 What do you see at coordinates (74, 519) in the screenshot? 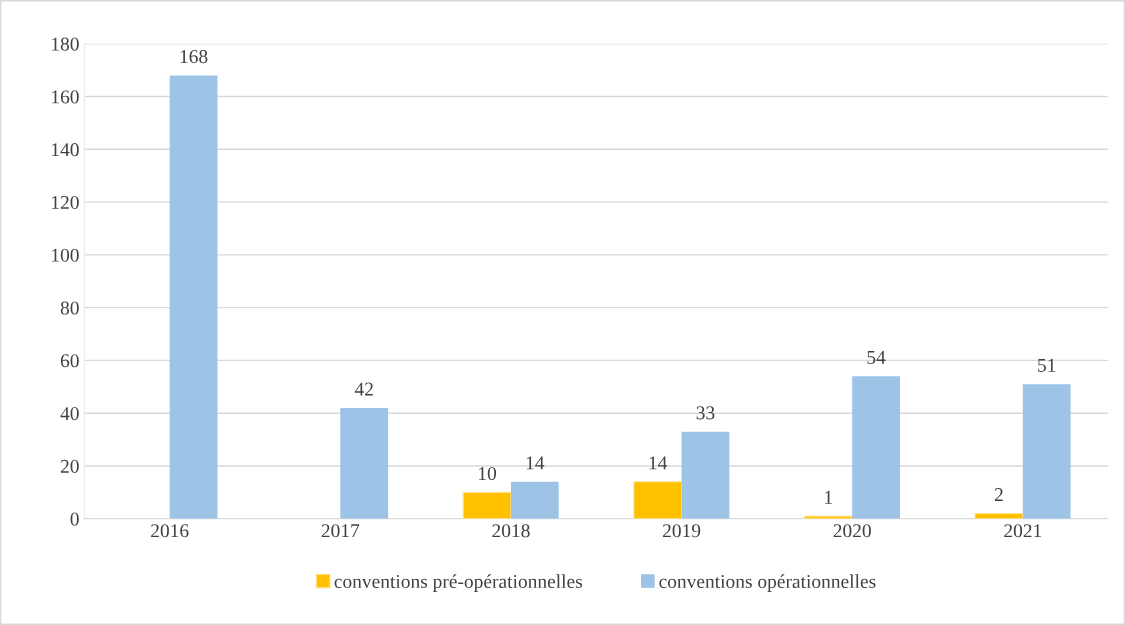
I see `y-tick-label: 0` at bounding box center [74, 519].